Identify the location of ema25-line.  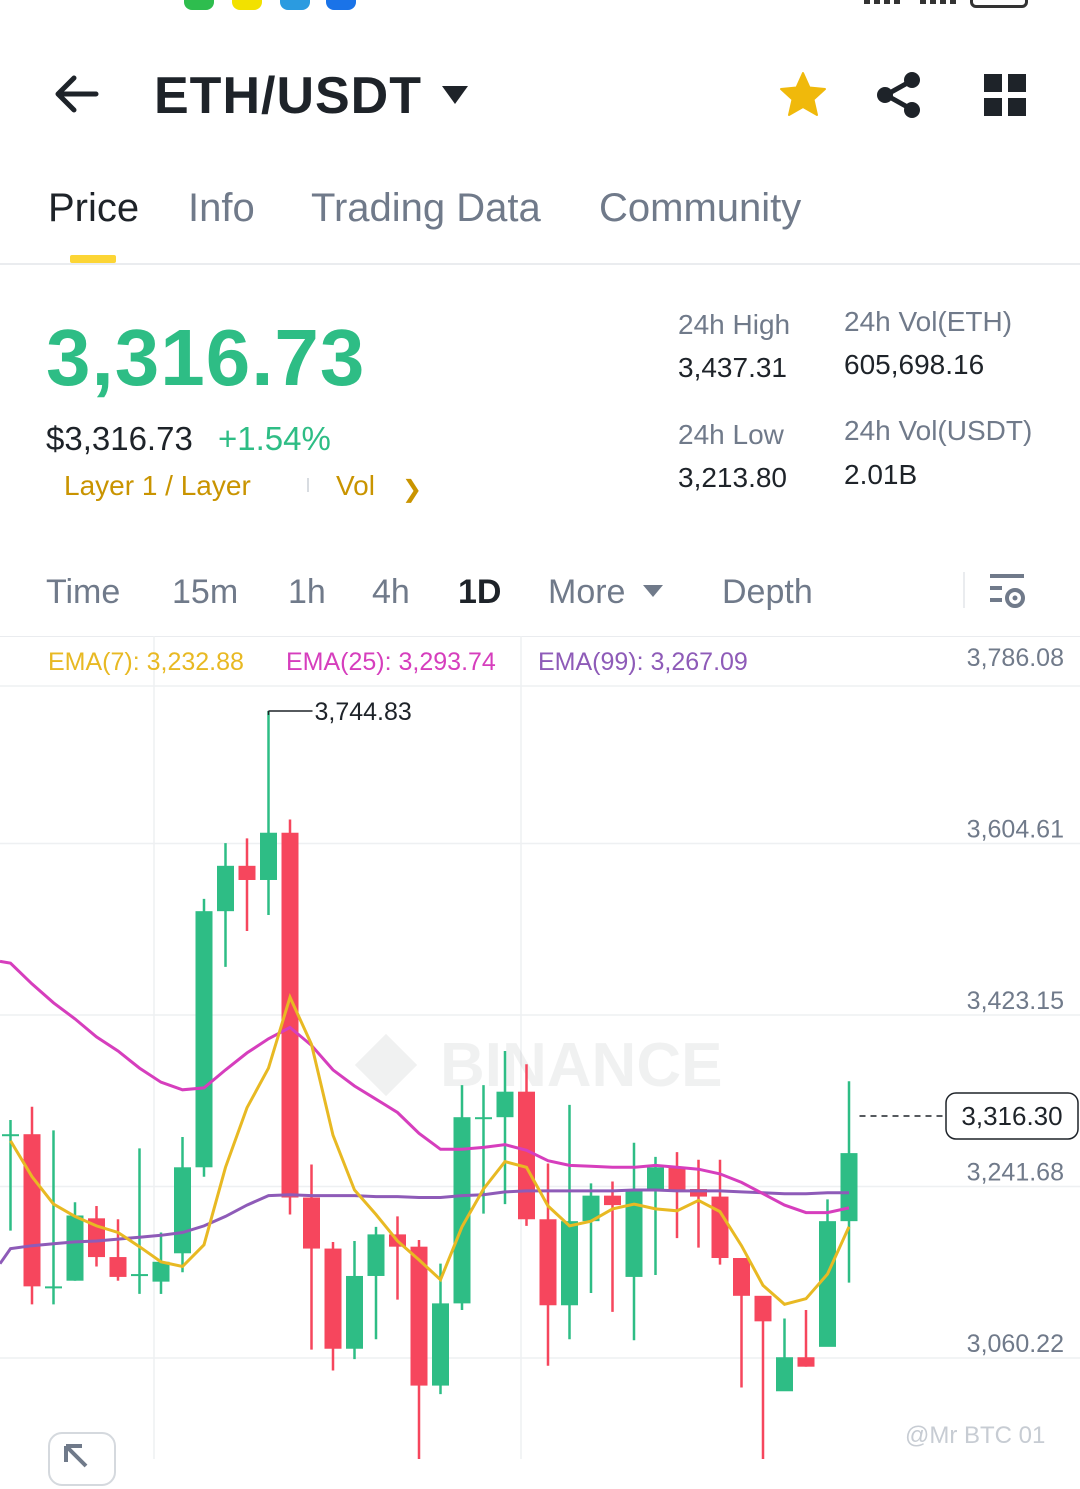
(425, 1087).